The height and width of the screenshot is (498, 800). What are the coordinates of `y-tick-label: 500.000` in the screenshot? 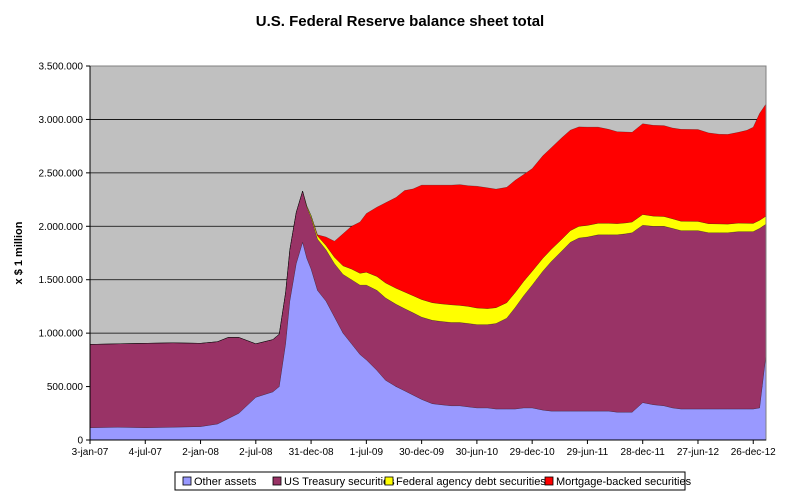 It's located at (65, 387).